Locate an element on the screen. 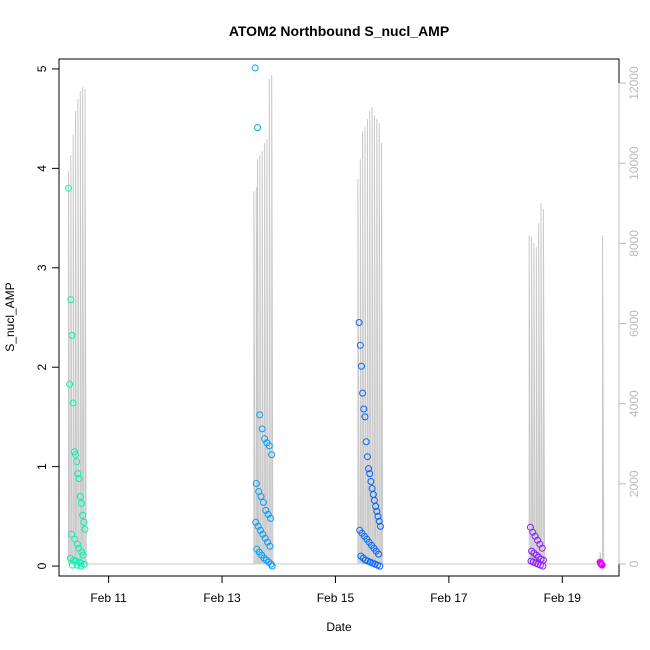 This screenshot has width=650, height=650. y-tick-label: 3 is located at coordinates (42, 267).